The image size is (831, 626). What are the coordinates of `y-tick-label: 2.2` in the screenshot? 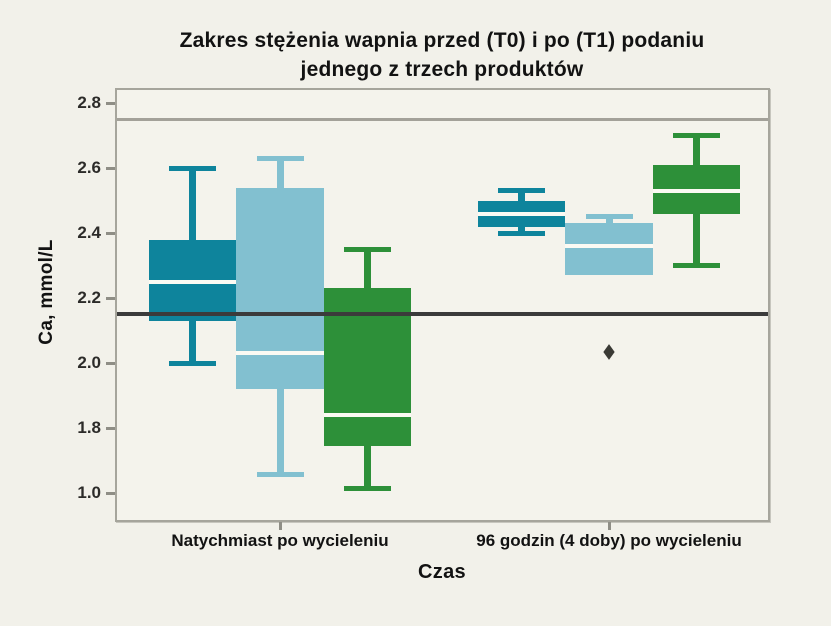 It's located at (89, 297).